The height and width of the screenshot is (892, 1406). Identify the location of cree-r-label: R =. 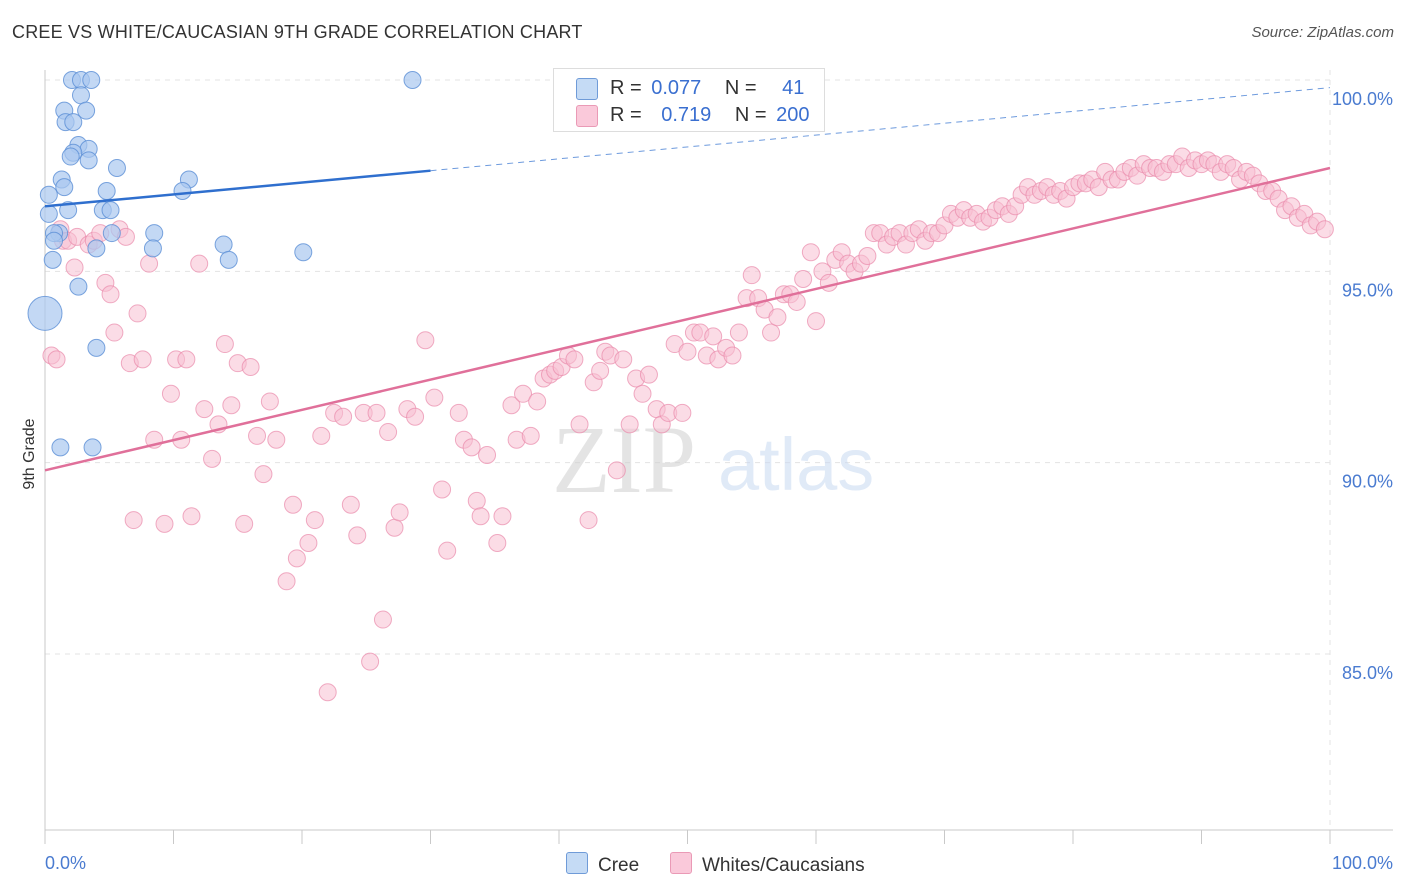
(626, 88).